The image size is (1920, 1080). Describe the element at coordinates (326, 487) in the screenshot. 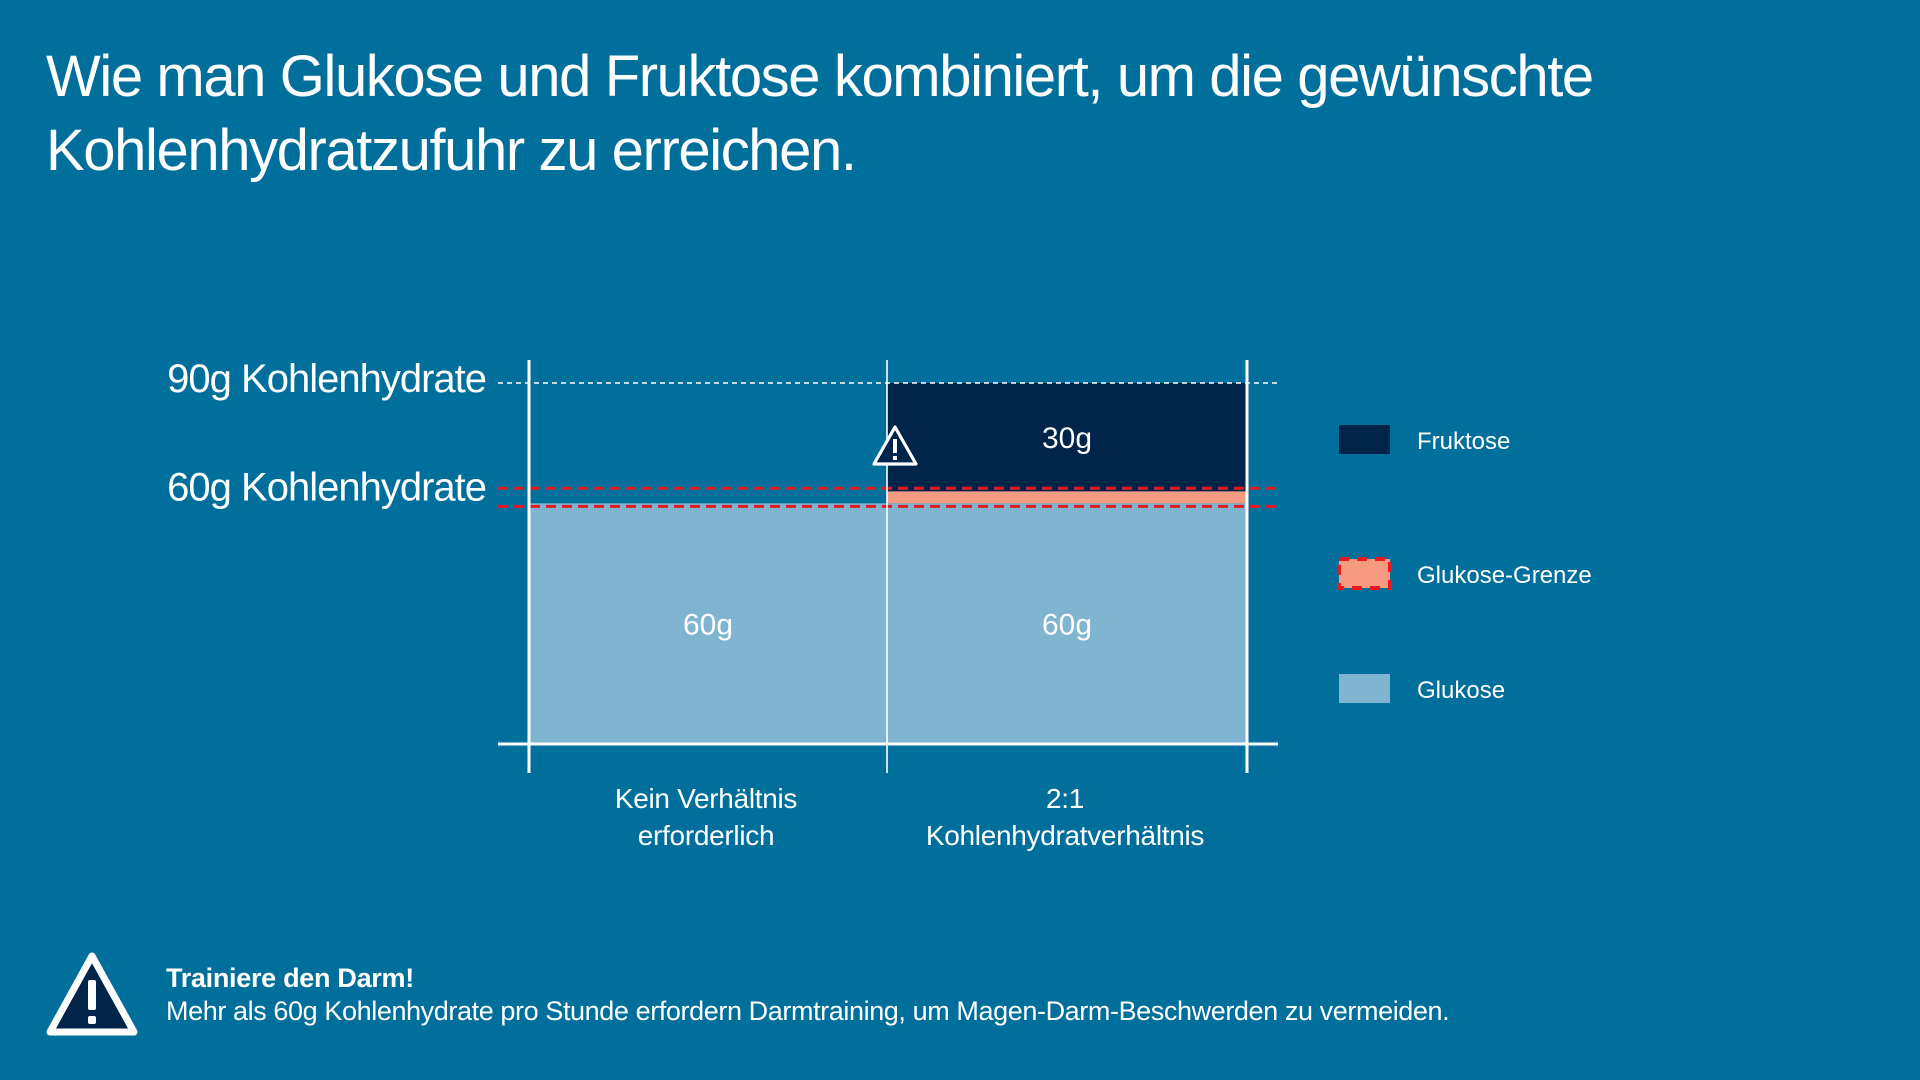

I see `ref-label-60g: 60g Kohlenhydrate` at that location.